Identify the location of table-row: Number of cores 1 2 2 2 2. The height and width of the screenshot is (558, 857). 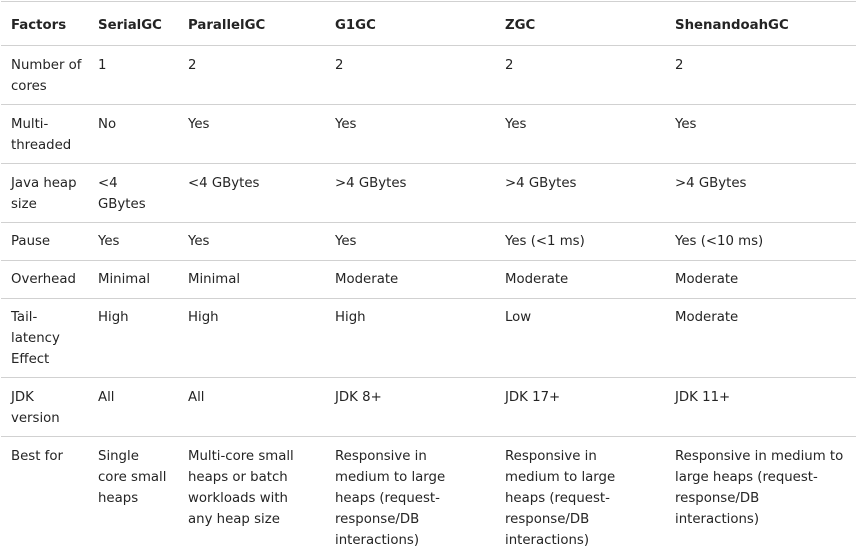
(428, 75).